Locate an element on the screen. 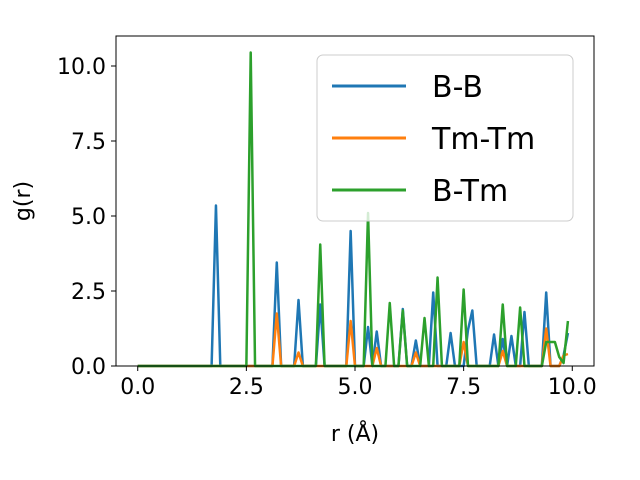 The image size is (640, 480). y-axis-label: g(r) is located at coordinates (23, 201).